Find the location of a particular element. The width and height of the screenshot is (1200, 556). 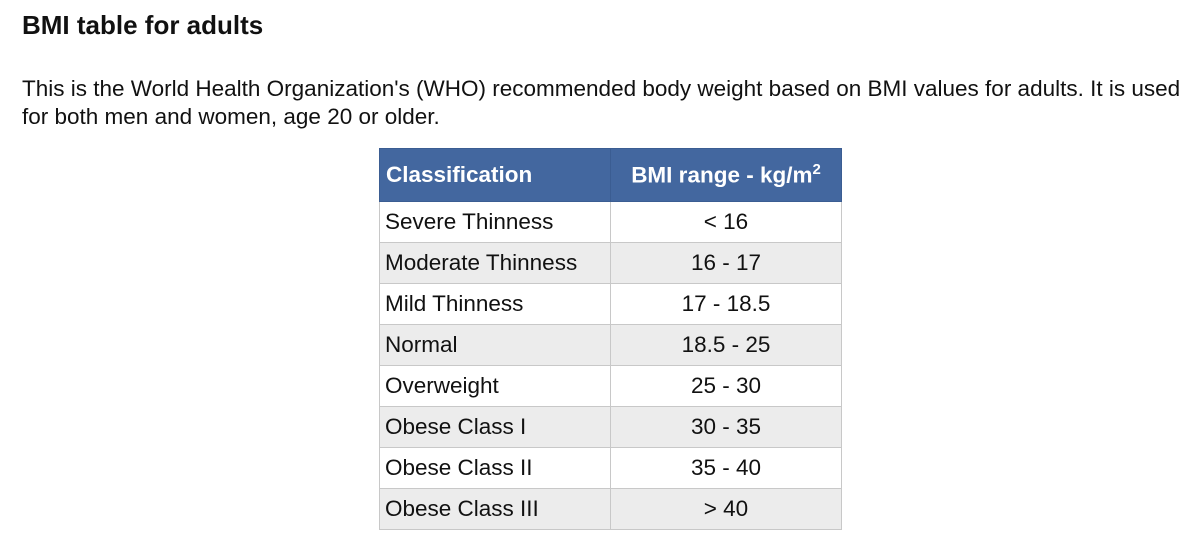

table-row: Severe Thinness < 16 is located at coordinates (610, 222).